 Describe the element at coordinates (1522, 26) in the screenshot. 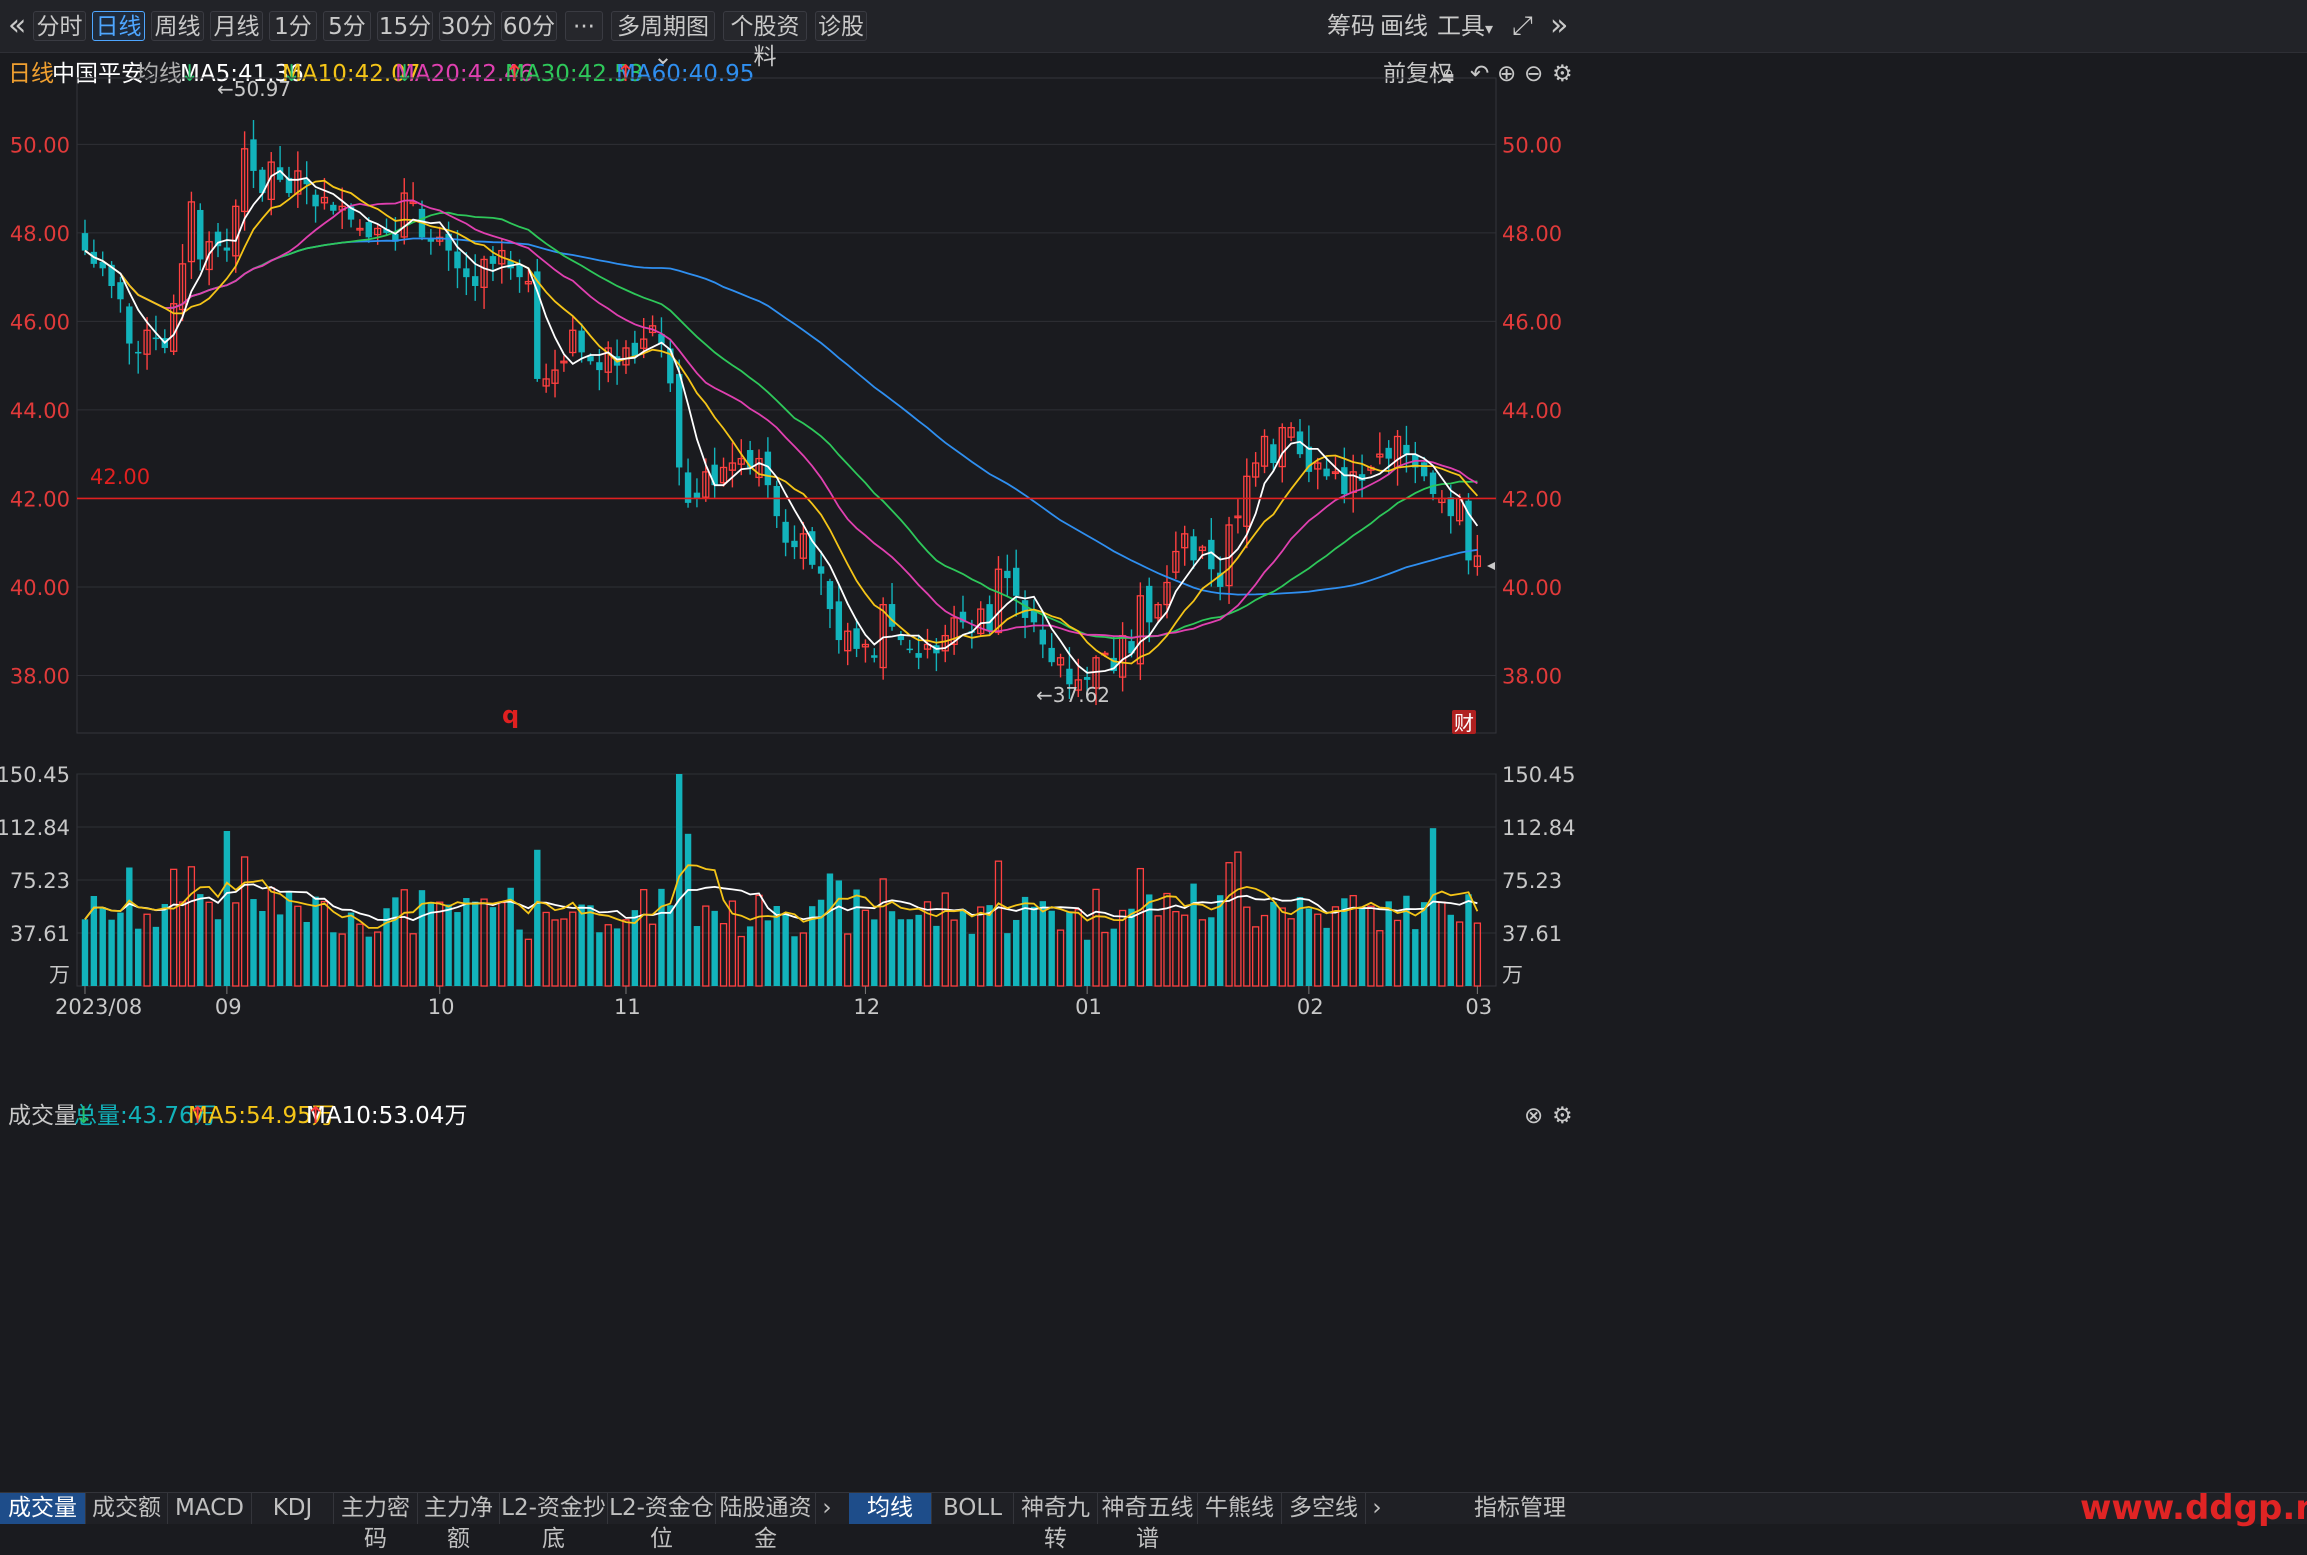

I see `expand-icon: ⤢` at that location.